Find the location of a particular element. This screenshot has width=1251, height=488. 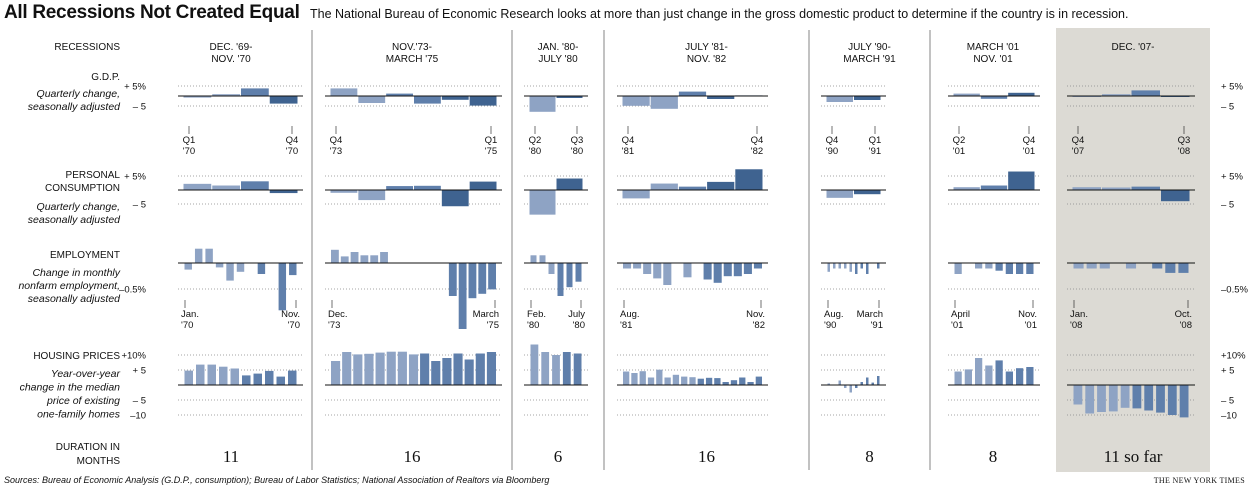

month-end-label: July '80 is located at coordinates (576, 320).